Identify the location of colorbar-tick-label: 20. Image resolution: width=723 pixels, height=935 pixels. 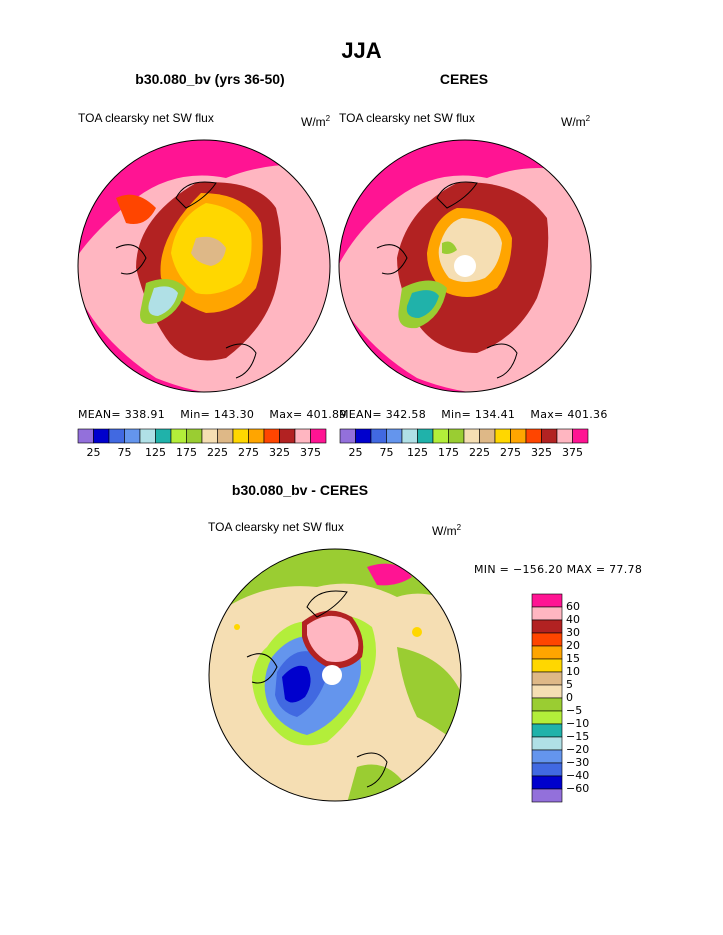
(573, 645).